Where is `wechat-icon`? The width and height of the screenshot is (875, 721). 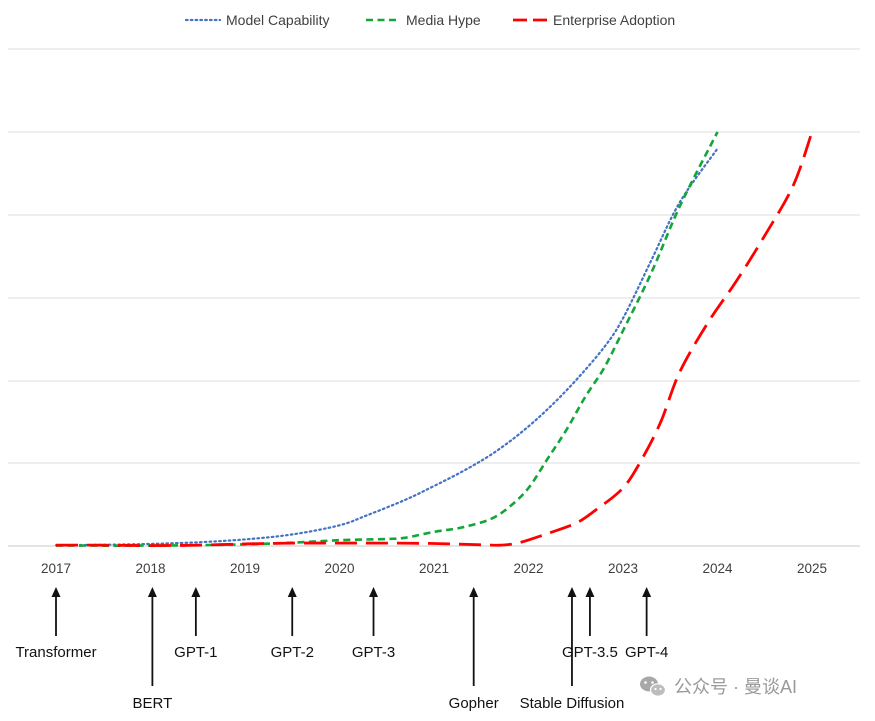 wechat-icon is located at coordinates (653, 686).